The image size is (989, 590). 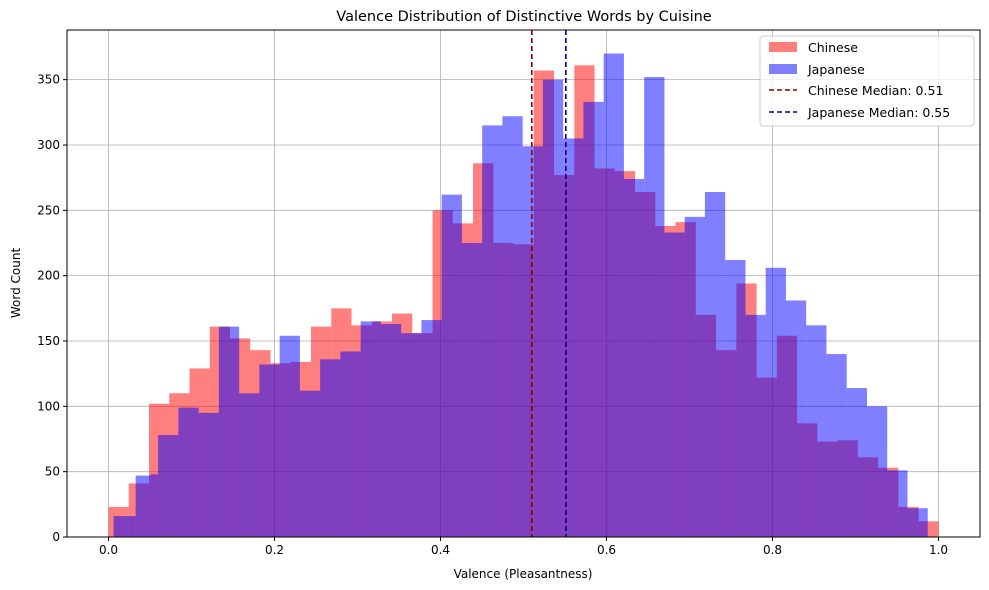 What do you see at coordinates (48, 406) in the screenshot?
I see `y-tick-label: 100` at bounding box center [48, 406].